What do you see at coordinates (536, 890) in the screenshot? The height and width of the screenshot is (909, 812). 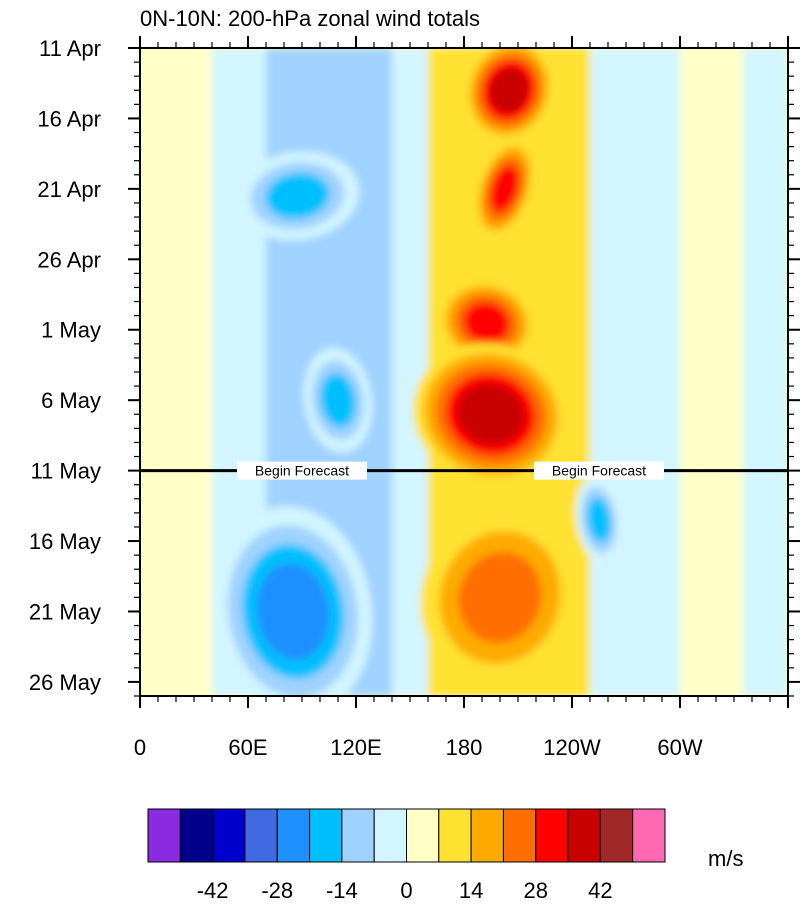 I see `colorbar-label: 28` at bounding box center [536, 890].